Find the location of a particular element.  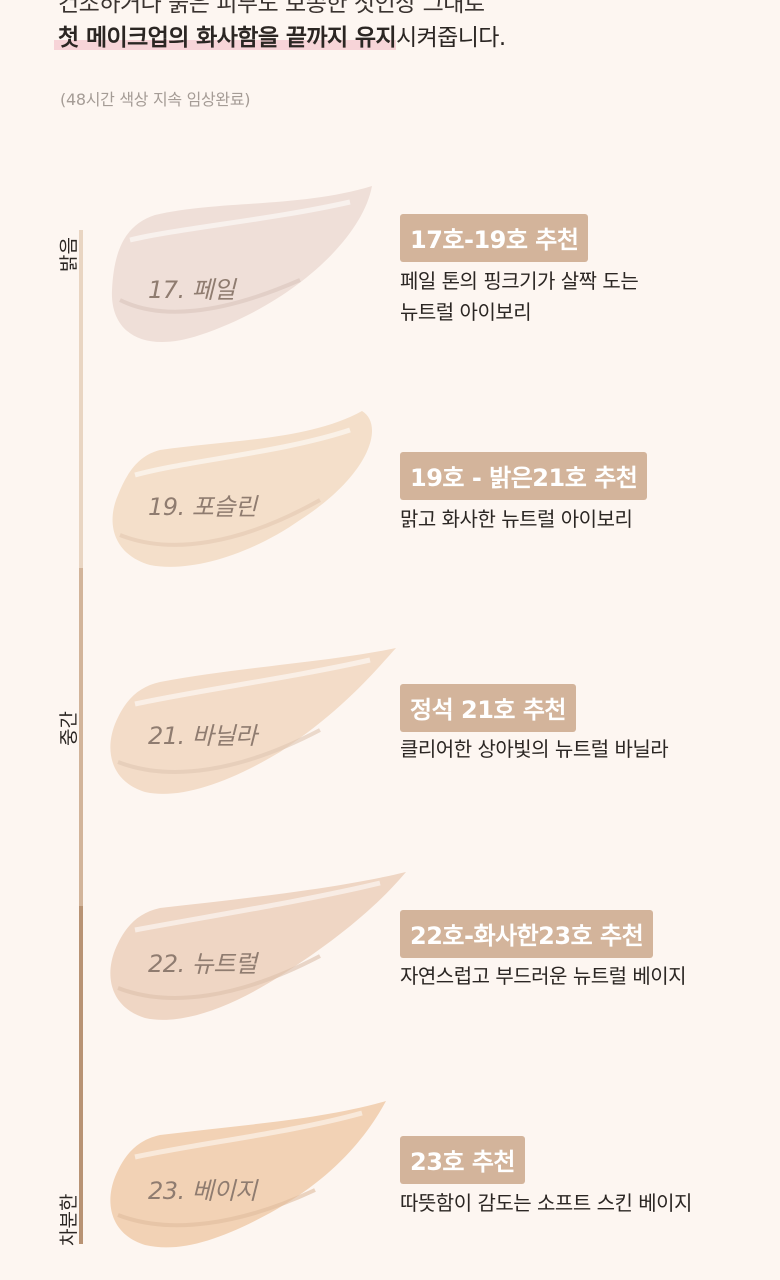

scale-label-dark: 차분한 is located at coordinates (69, 1219).